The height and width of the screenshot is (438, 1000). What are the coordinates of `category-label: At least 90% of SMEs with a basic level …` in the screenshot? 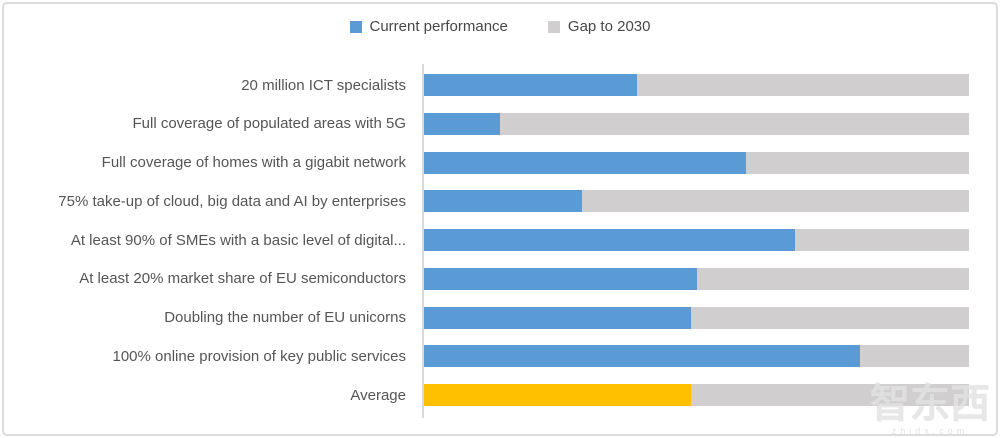 It's located at (238, 240).